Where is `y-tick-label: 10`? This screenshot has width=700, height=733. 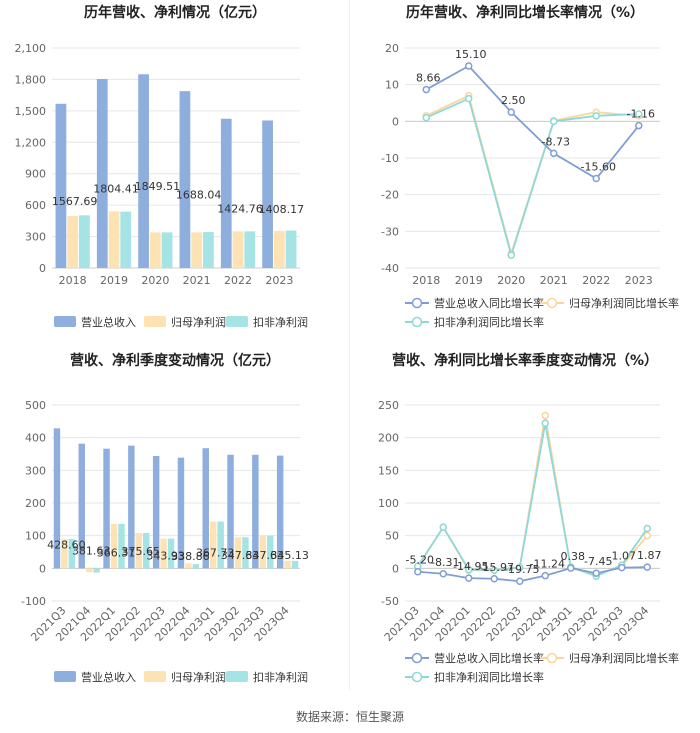
y-tick-label: 10 is located at coordinates (392, 85).